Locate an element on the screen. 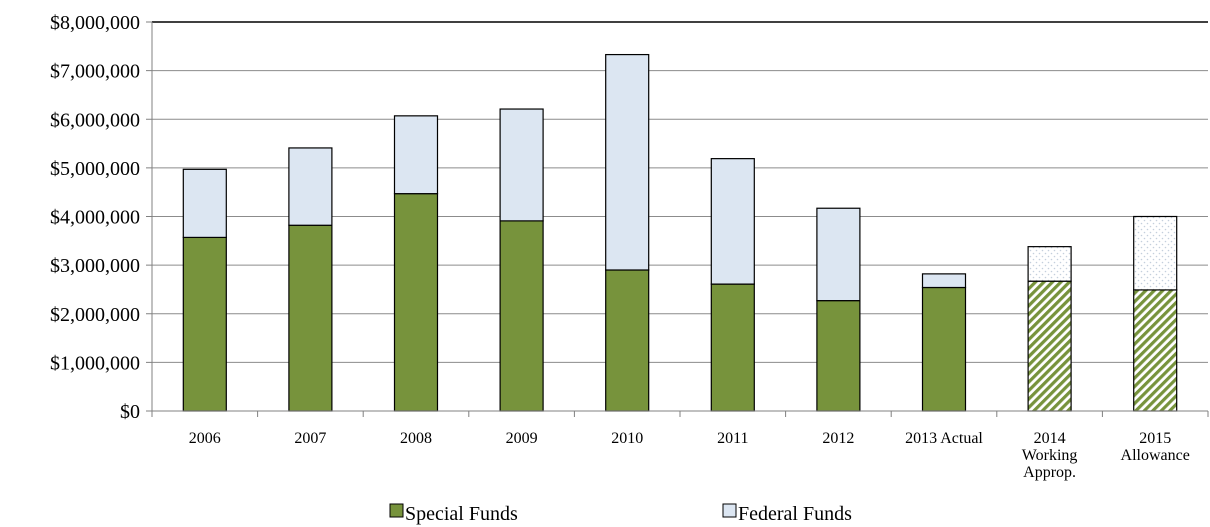 This screenshot has width=1210, height=527. y-tick-label: $7,000,000 is located at coordinates (95, 72).